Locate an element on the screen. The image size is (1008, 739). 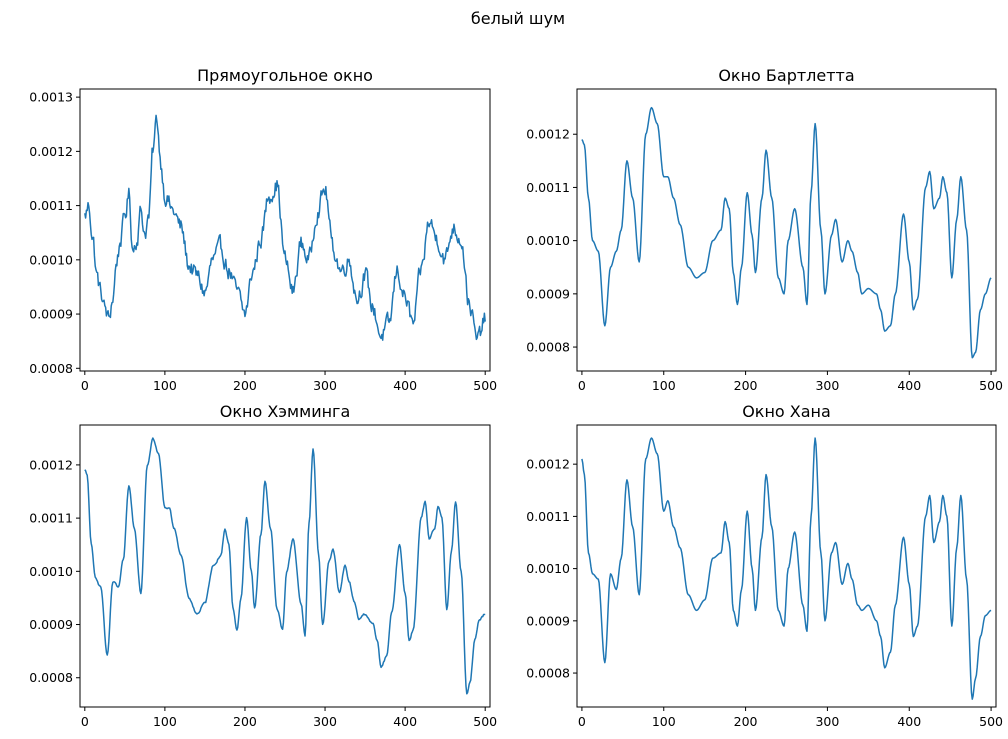
subplot-title: Окно Хана is located at coordinates (786, 411).